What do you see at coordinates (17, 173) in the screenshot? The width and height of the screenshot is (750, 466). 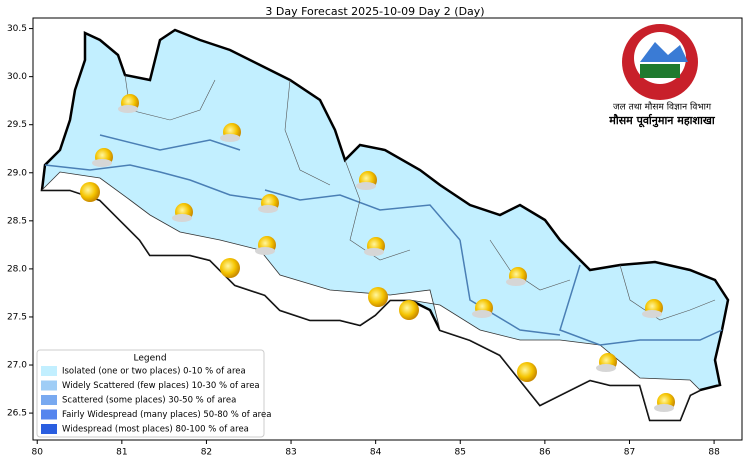 I see `y-tick-label: 29.0` at bounding box center [17, 173].